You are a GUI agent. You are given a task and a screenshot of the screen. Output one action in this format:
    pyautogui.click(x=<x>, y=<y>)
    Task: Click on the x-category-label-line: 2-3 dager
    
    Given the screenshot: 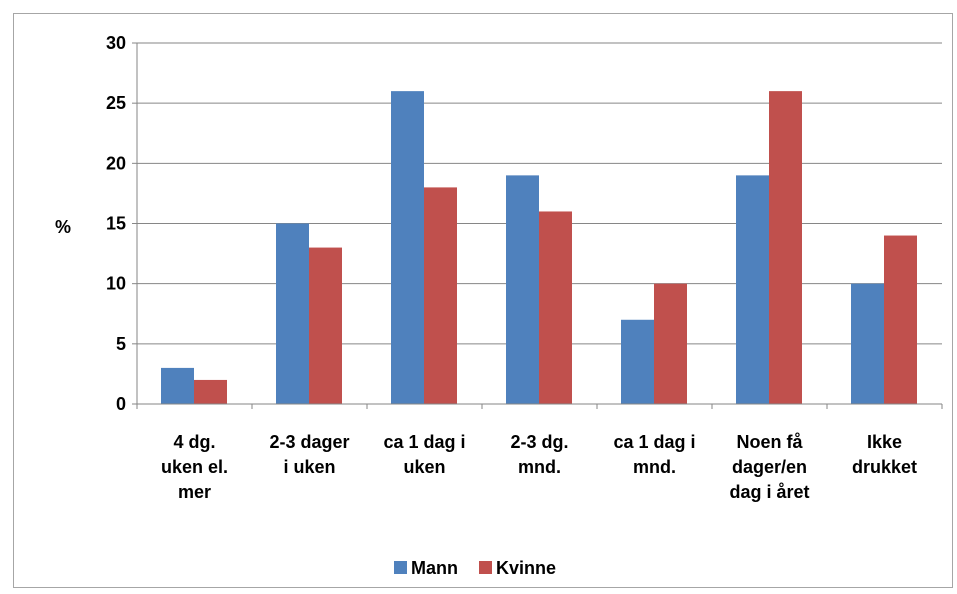 What is the action you would take?
    pyautogui.click(x=309, y=442)
    